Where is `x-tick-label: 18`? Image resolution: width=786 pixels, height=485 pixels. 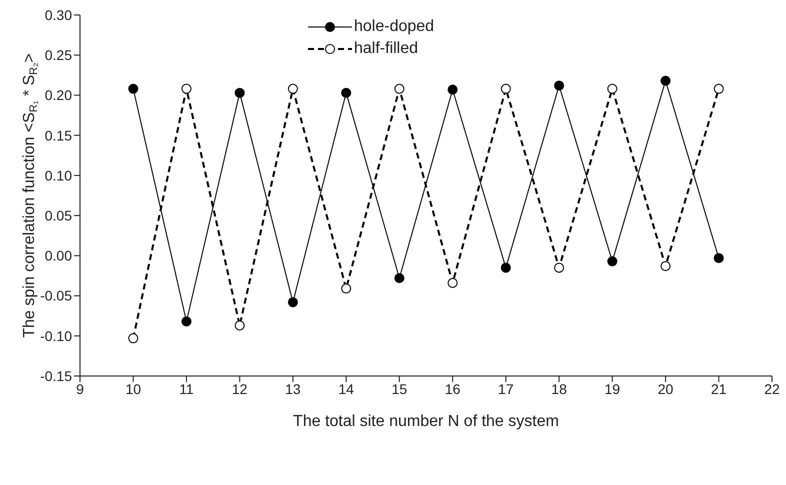
x-tick-label: 18 is located at coordinates (559, 388).